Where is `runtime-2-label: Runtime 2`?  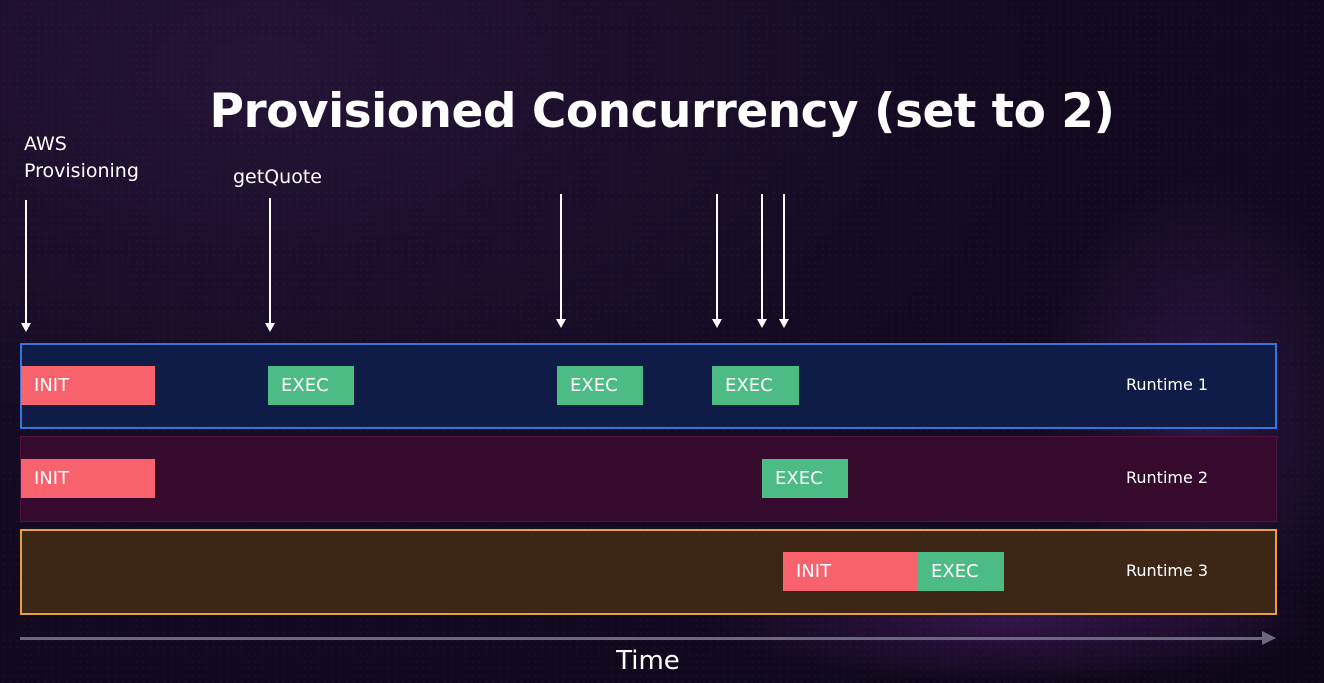
runtime-2-label: Runtime 2 is located at coordinates (1167, 477).